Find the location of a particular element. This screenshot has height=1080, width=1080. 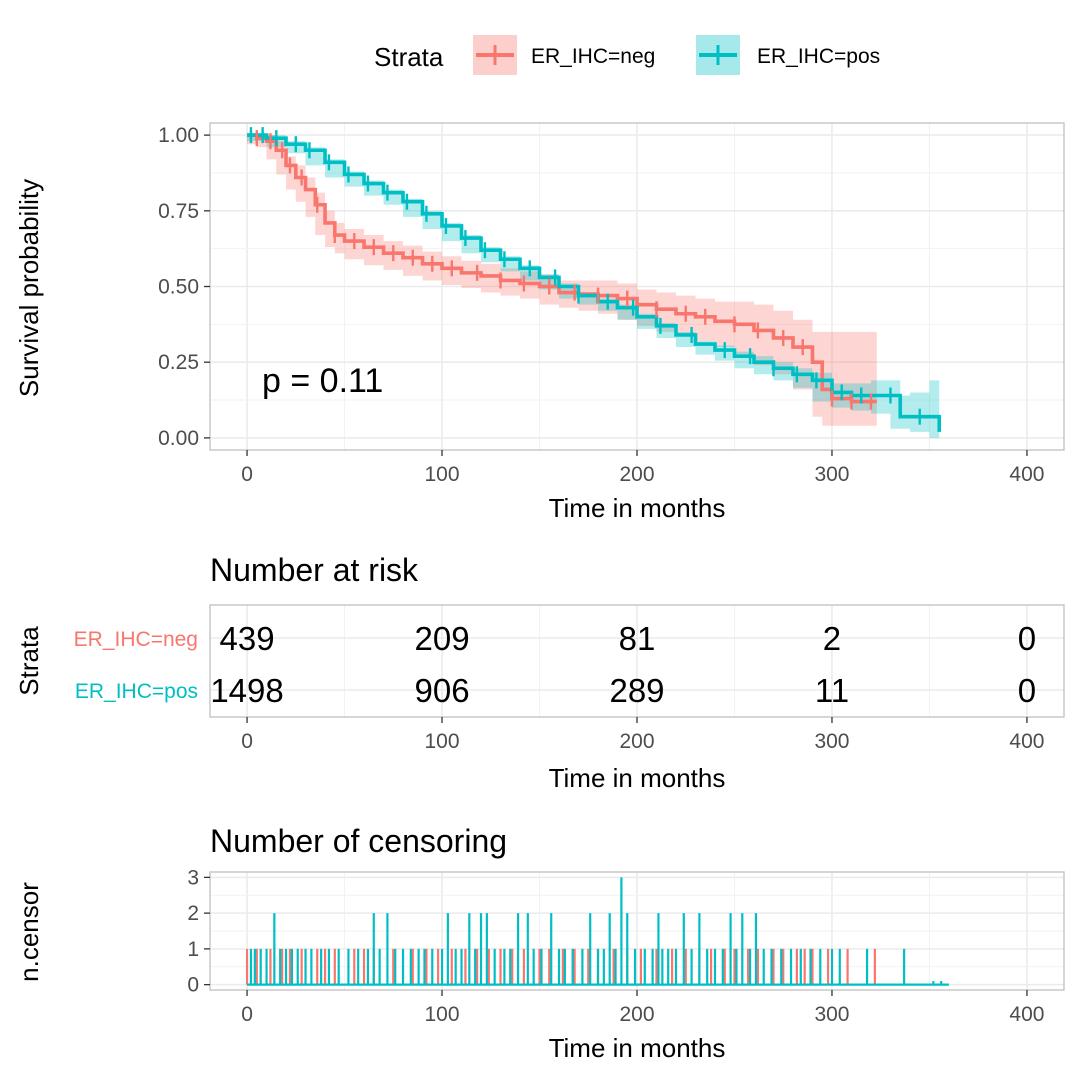

risk-table-cell: 1498 is located at coordinates (246, 690).